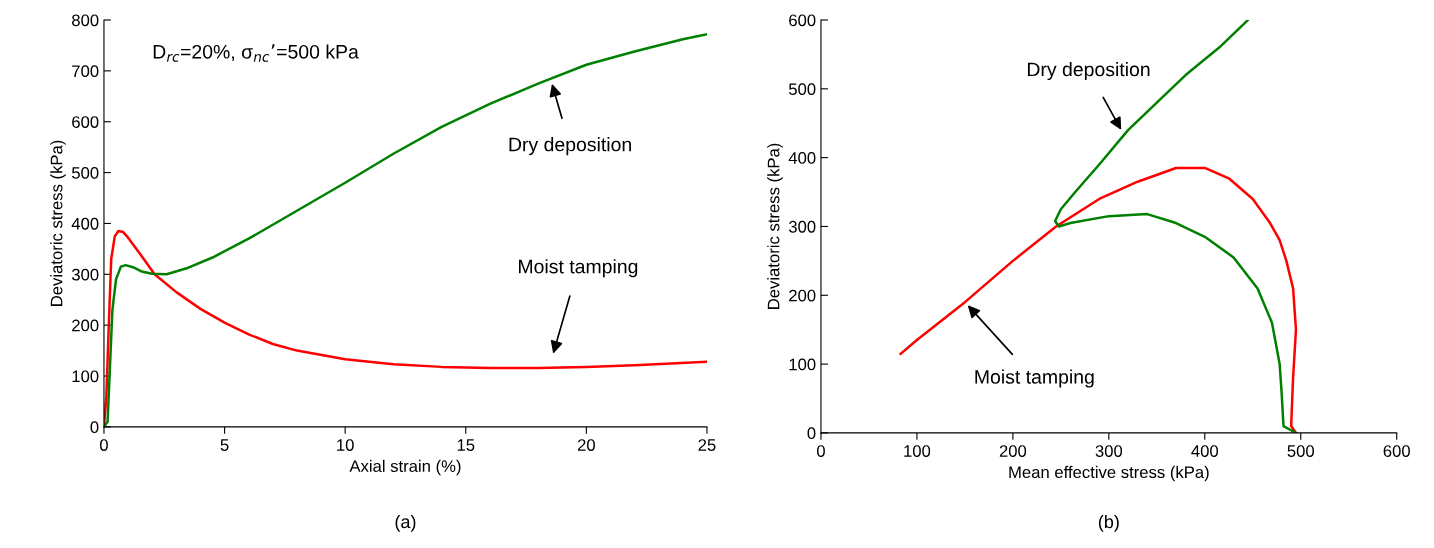 Image resolution: width=1434 pixels, height=548 pixels. I want to click on x-tick-label: 400, so click(1205, 451).